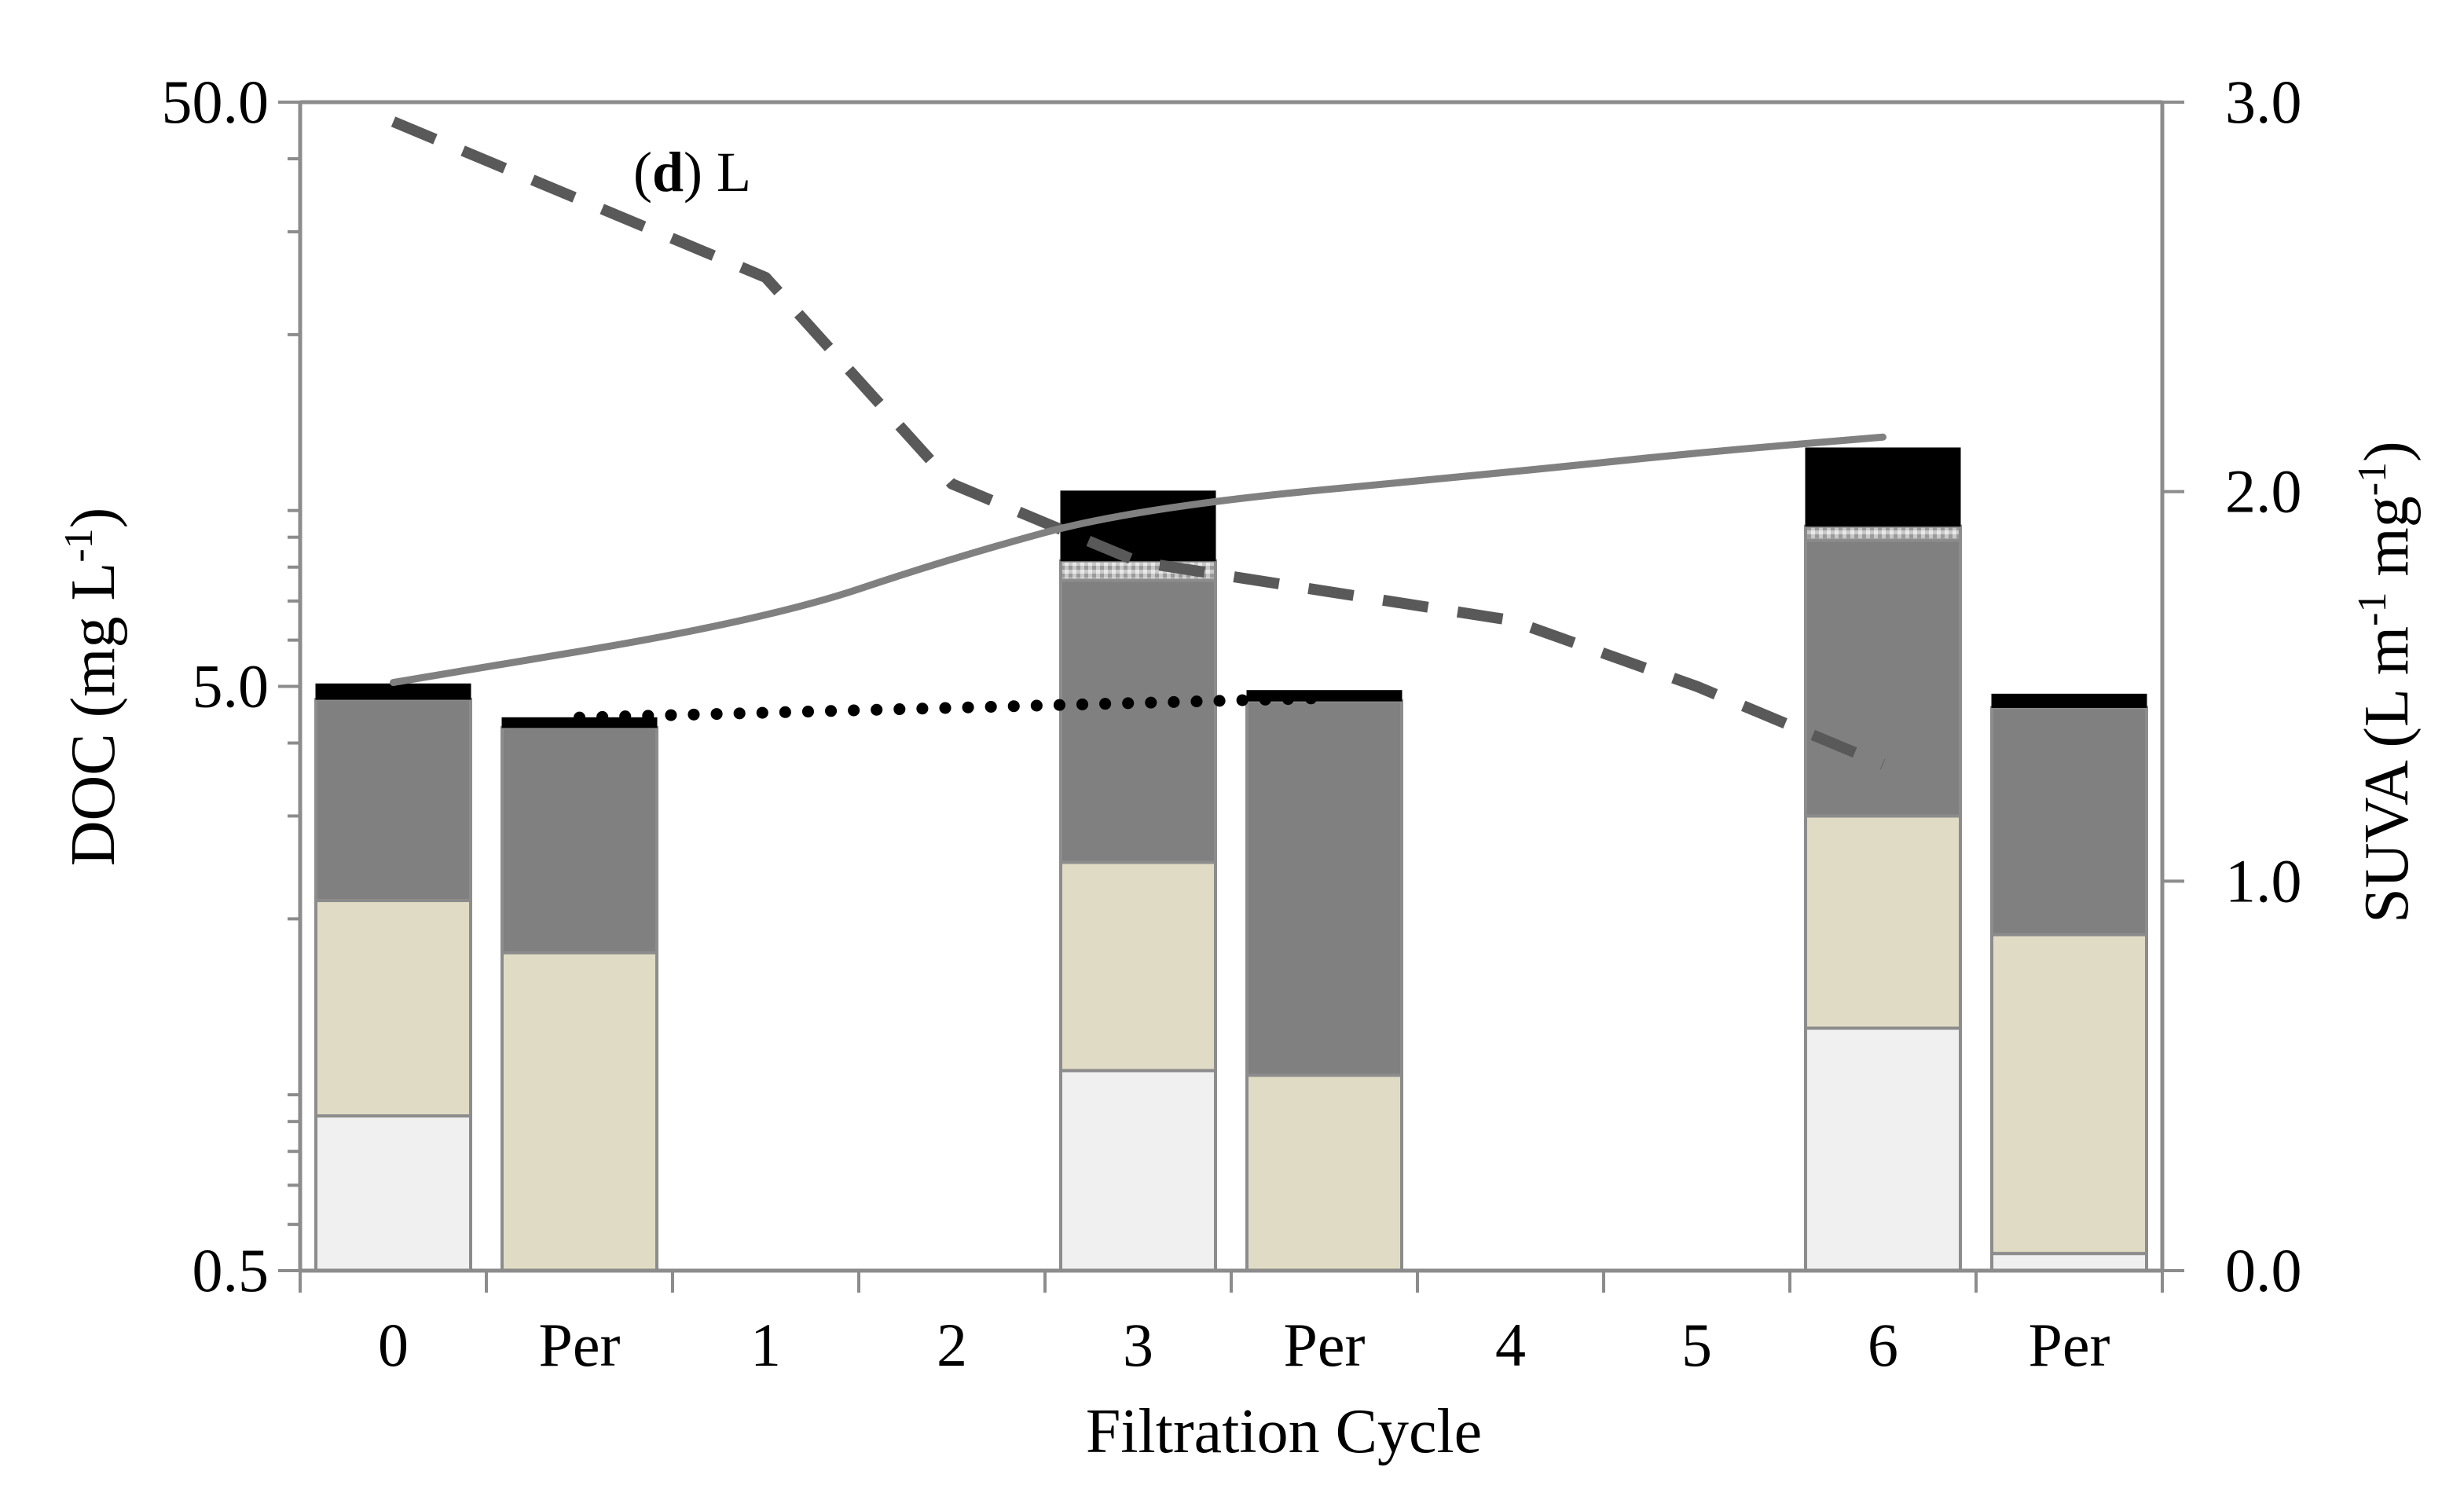  I want to click on panel-label: (d) L, so click(692, 172).